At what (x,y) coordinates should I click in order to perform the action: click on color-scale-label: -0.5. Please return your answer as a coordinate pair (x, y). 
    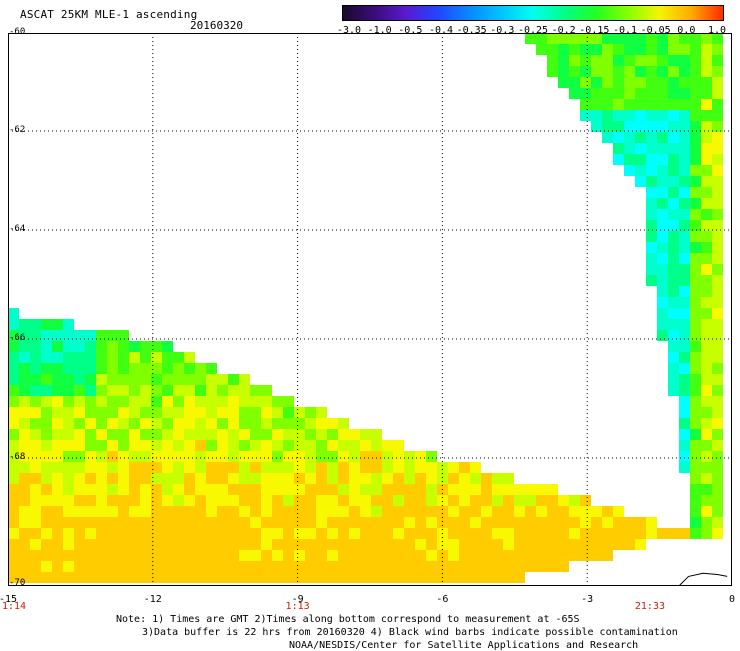
    Looking at the image, I should click on (410, 30).